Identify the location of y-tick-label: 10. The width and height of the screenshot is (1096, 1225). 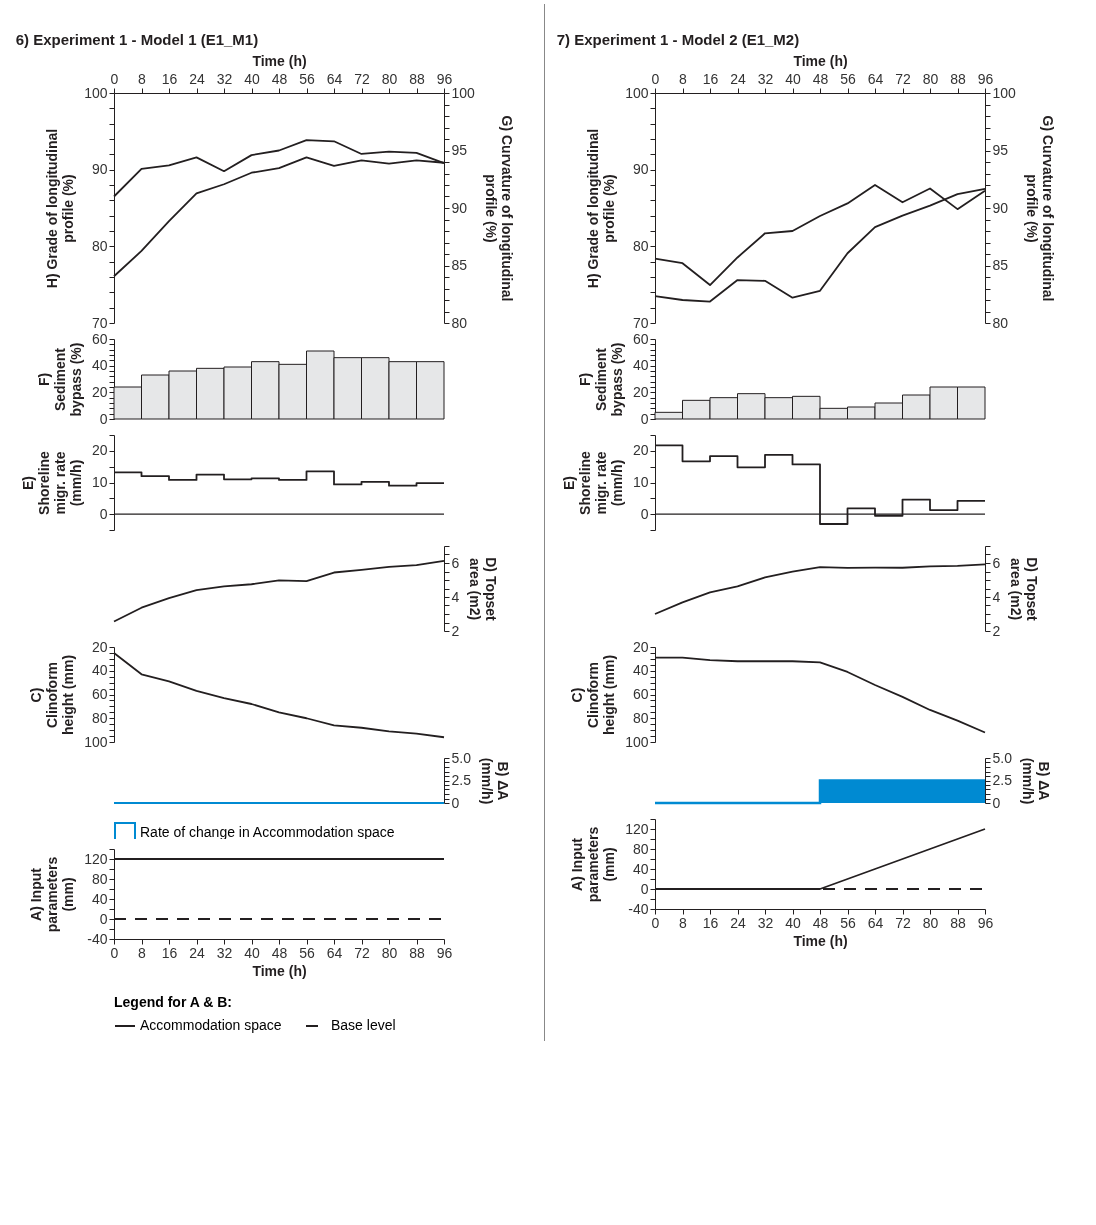
(640, 482).